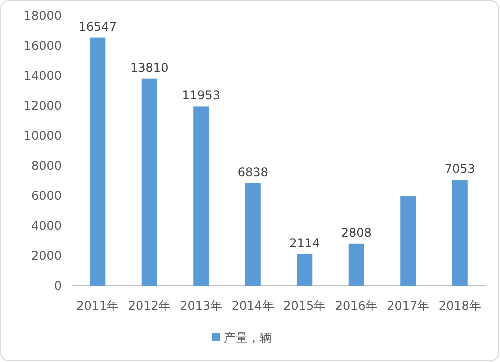 The height and width of the screenshot is (362, 500). What do you see at coordinates (201, 306) in the screenshot?
I see `x-tick-label: 2013年` at bounding box center [201, 306].